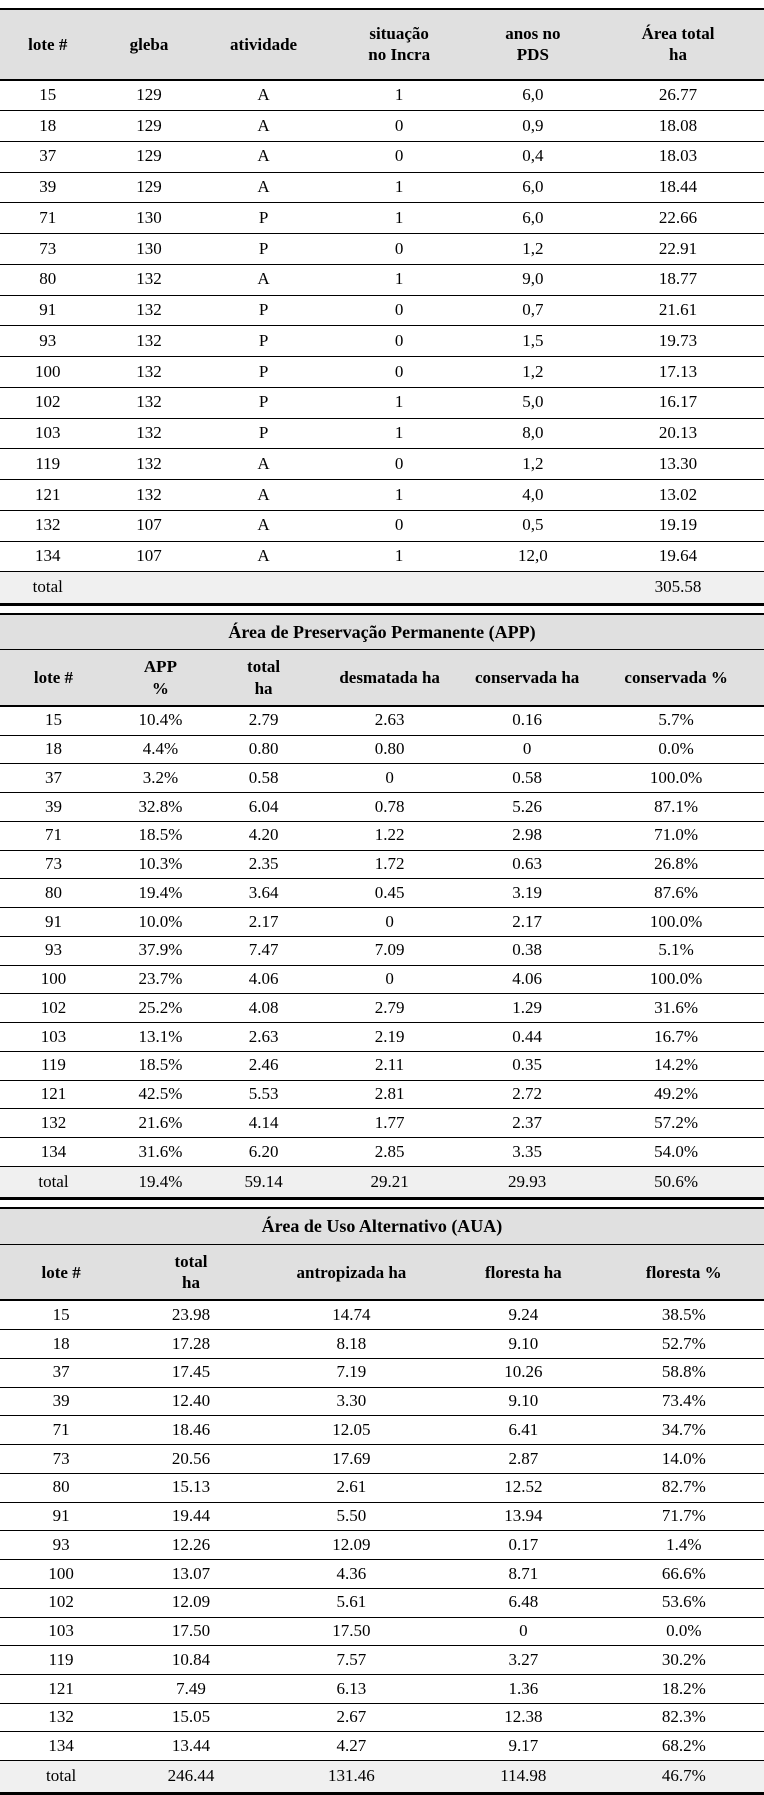  I want to click on table-cell: 5.1%, so click(676, 950).